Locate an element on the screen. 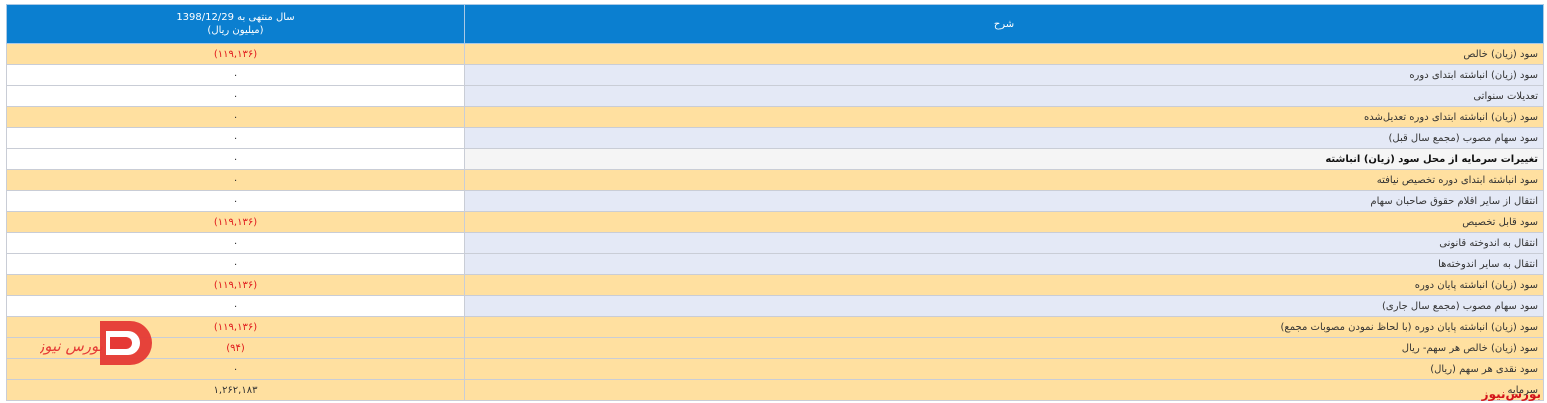  row-label: سود (زیان) انباشته پایان دوره is located at coordinates (1004, 285).